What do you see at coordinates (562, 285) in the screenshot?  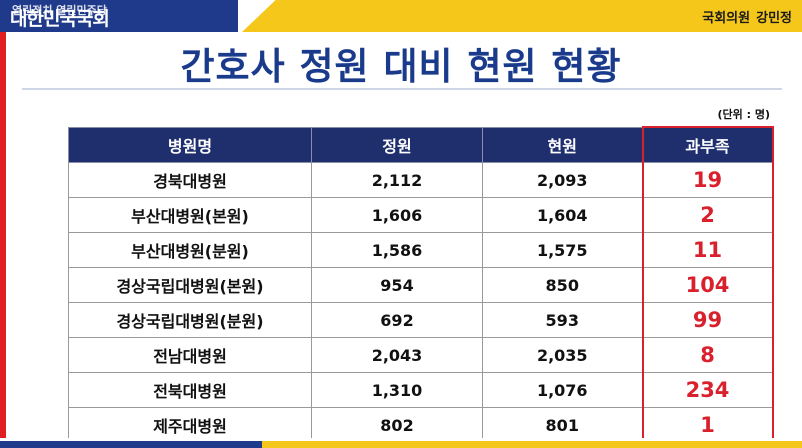 I see `current-cell: 850` at bounding box center [562, 285].